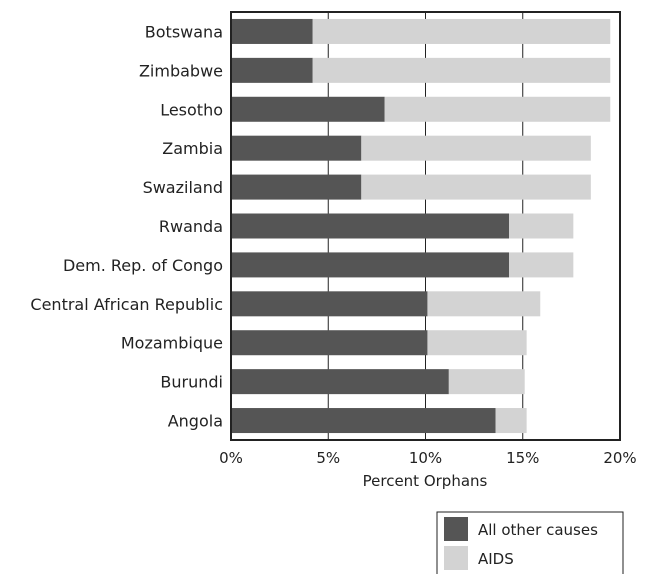 The width and height of the screenshot is (645, 574). What do you see at coordinates (126, 304) in the screenshot?
I see `category-label-central-african-republic: Central African Republic` at bounding box center [126, 304].